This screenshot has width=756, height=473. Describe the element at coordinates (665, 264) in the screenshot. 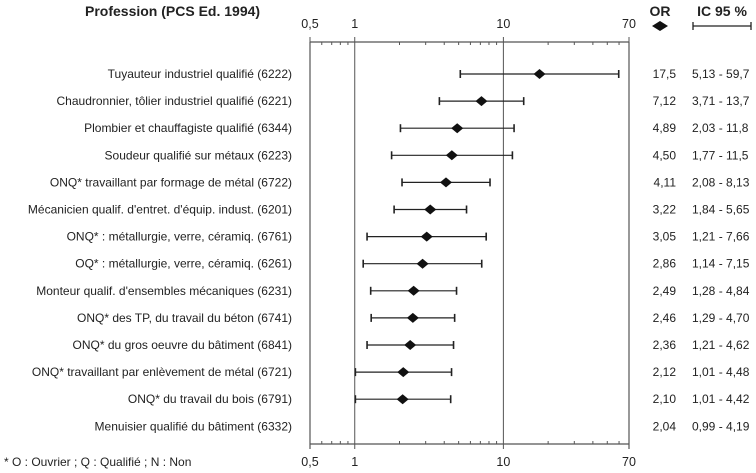

I see `or-value: 2,86` at that location.